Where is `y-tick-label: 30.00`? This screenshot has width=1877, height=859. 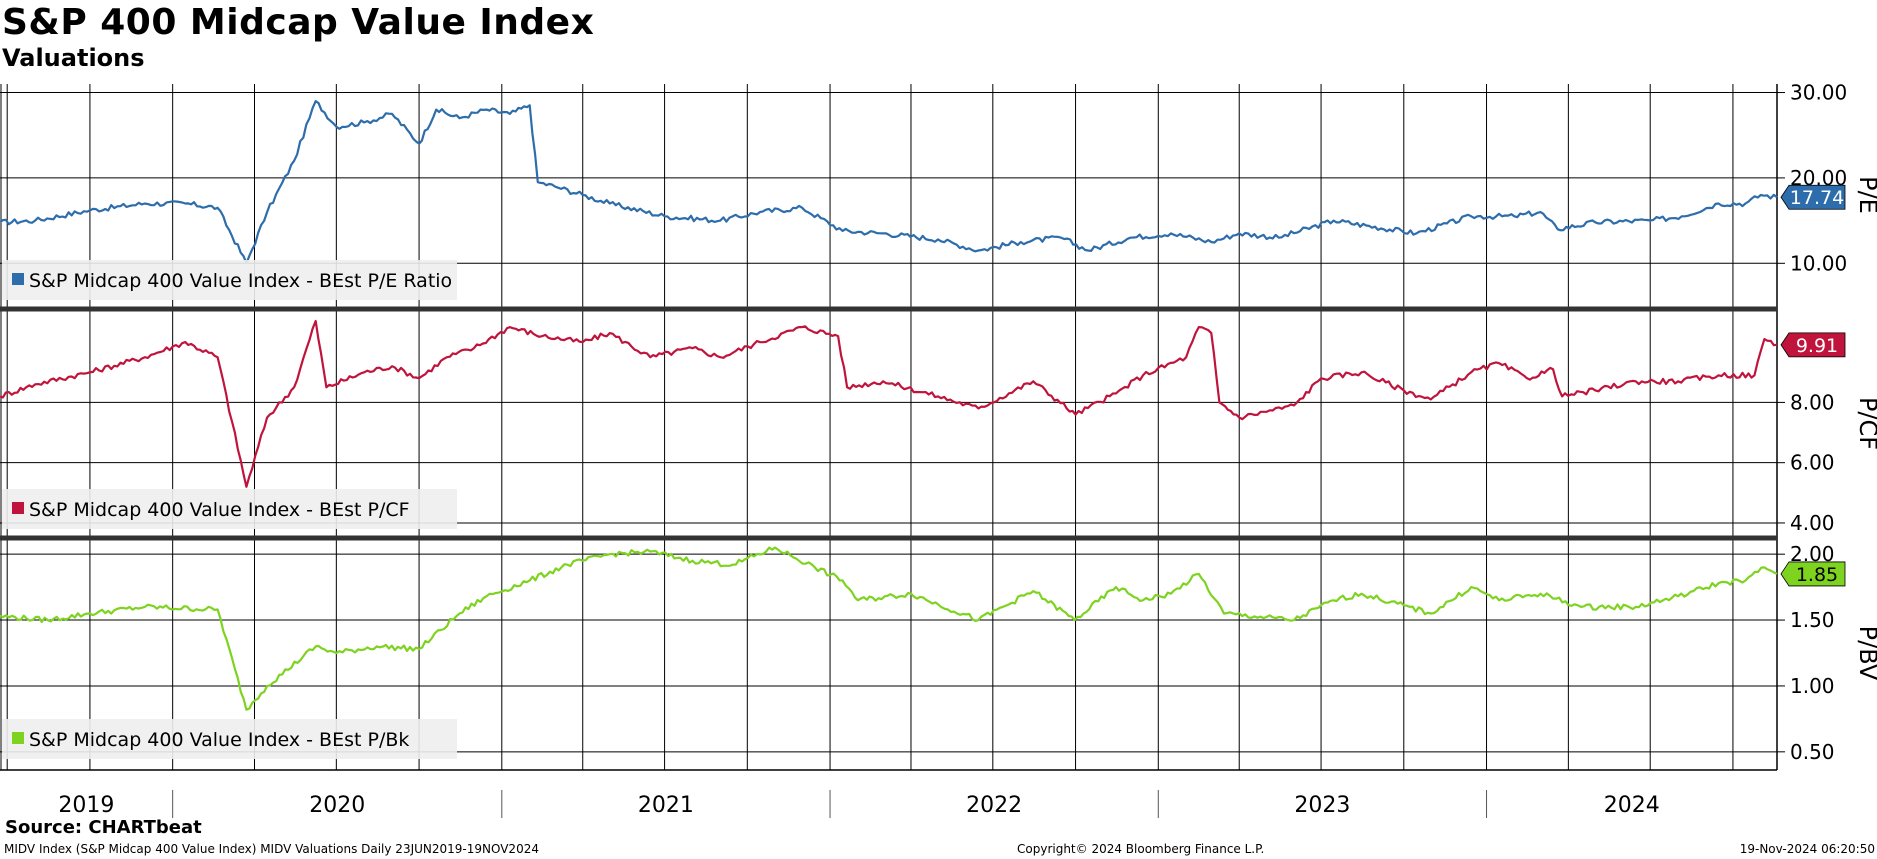 y-tick-label: 30.00 is located at coordinates (1818, 93).